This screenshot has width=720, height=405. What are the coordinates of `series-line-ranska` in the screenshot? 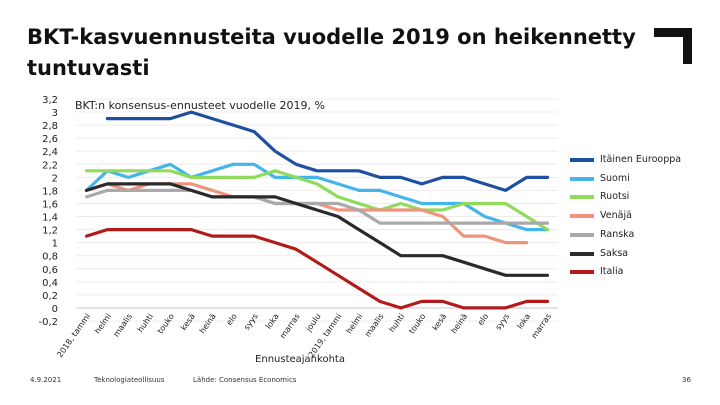 It's located at (317, 206).